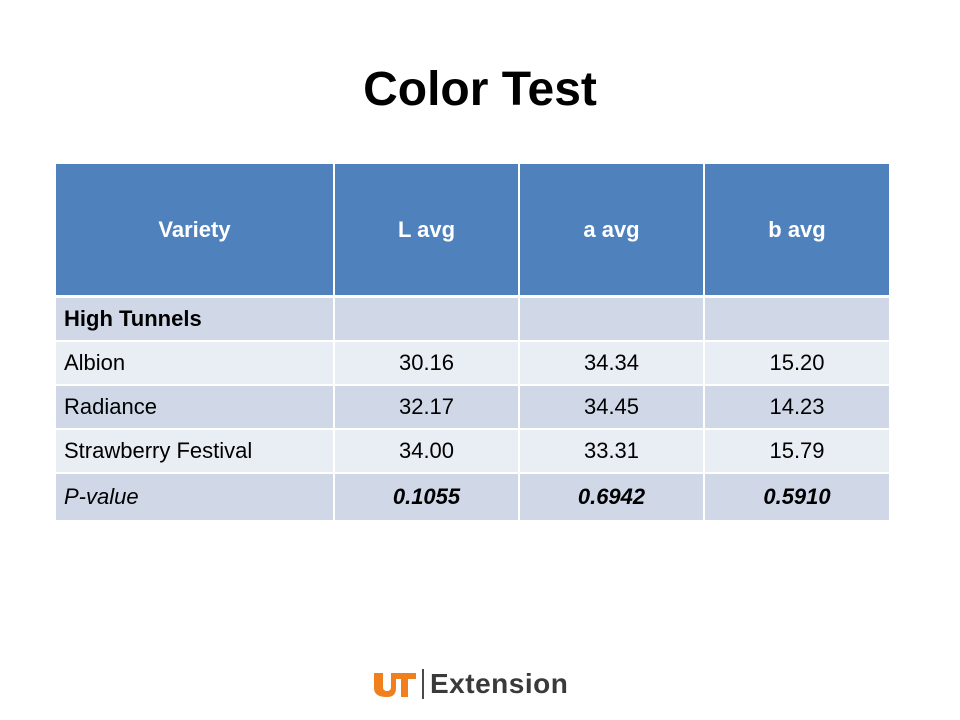 This screenshot has height=720, width=960. I want to click on header-a-avg: a avg, so click(612, 231).